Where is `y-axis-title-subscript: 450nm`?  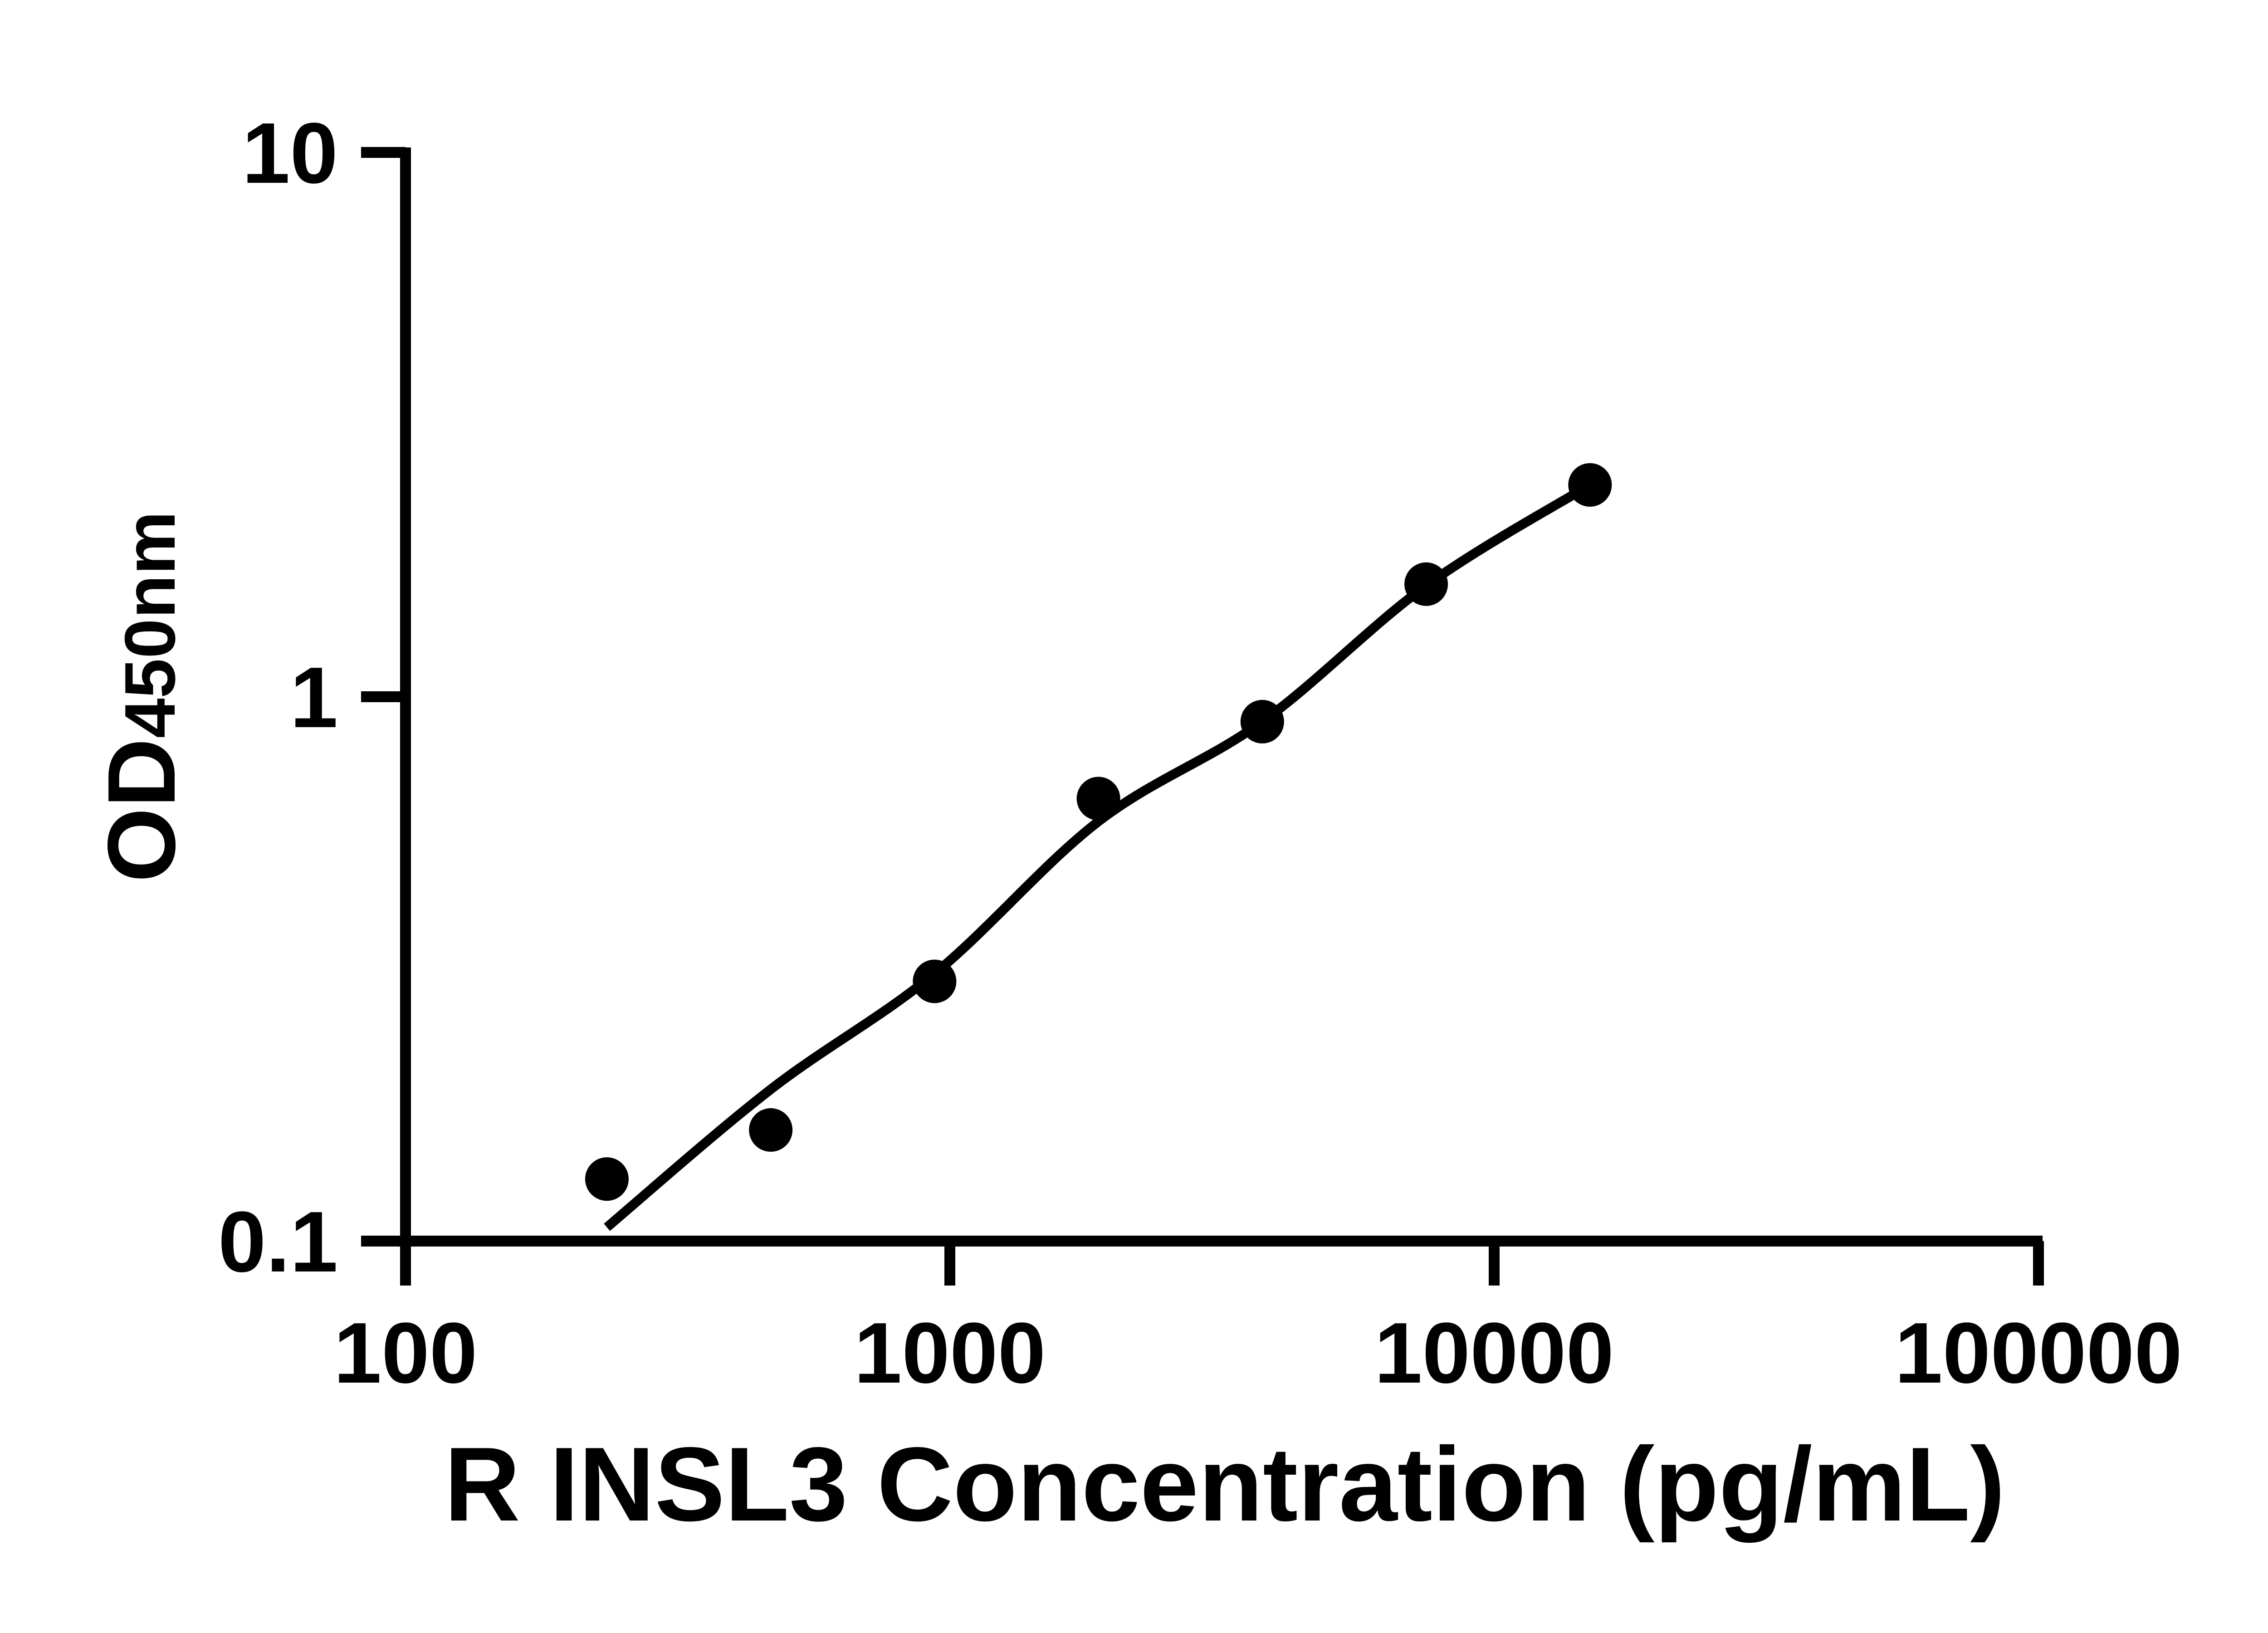 y-axis-title-subscript: 450nm is located at coordinates (150, 624).